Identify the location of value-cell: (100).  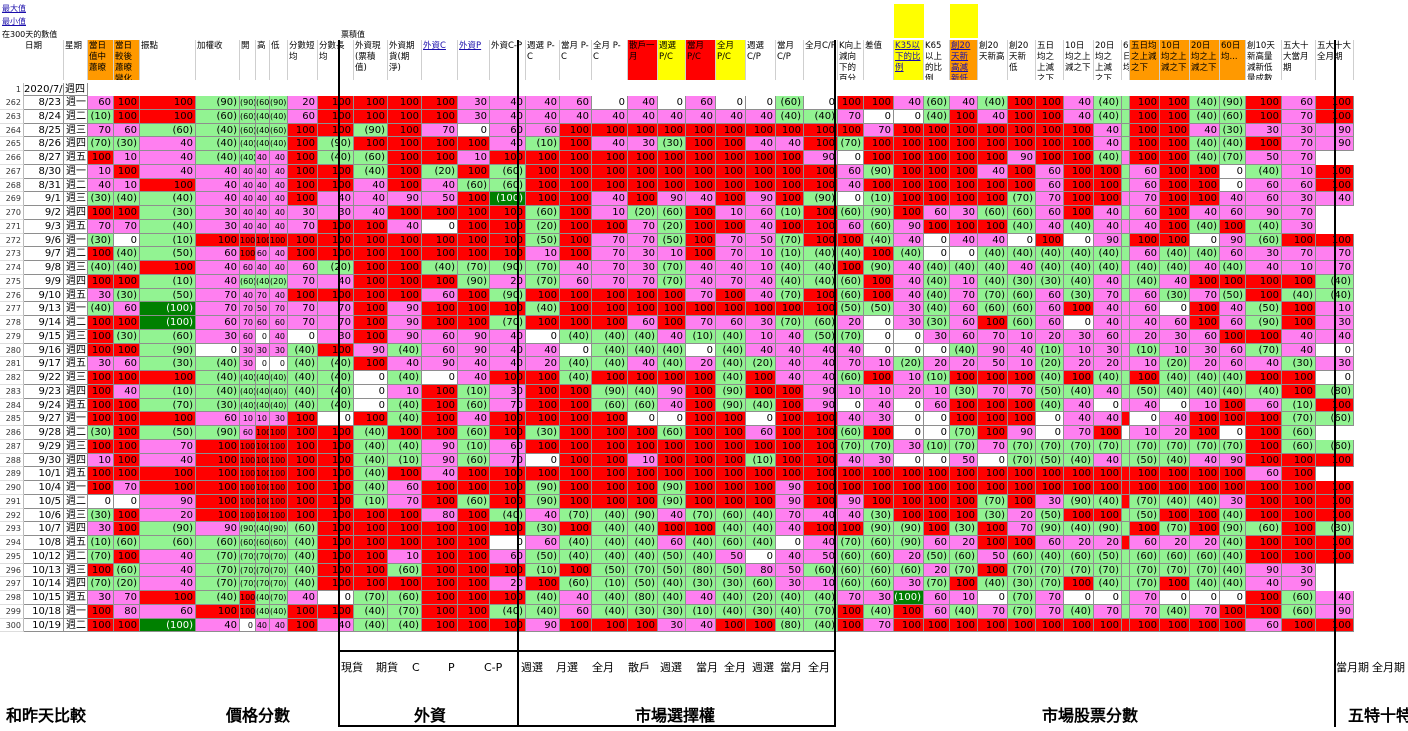
(168, 625).